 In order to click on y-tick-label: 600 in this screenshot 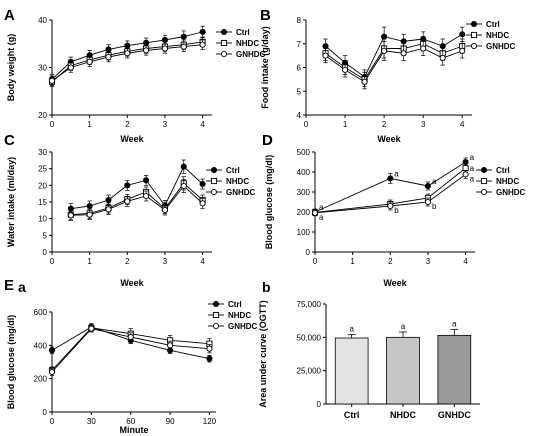, I will do `click(41, 312)`.